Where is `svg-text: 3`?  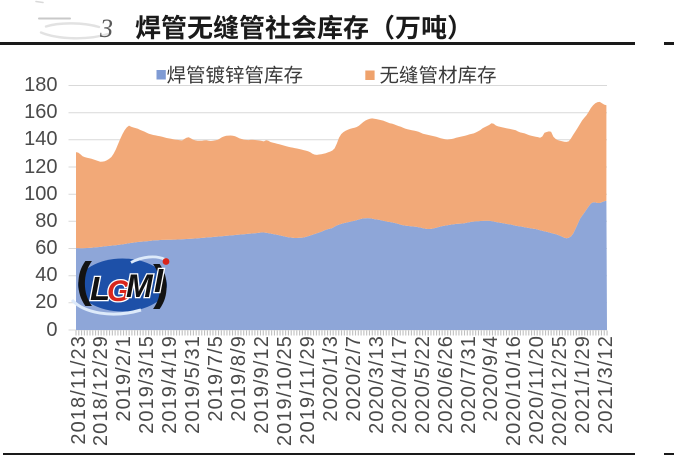 svg-text: 3 is located at coordinates (106, 28).